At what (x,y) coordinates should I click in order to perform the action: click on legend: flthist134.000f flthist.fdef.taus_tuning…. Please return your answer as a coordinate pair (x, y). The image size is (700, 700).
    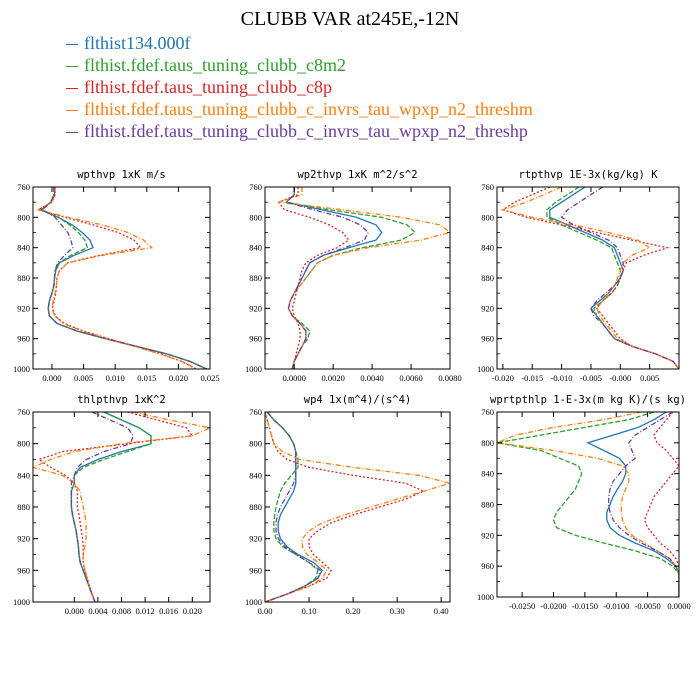
    Looking at the image, I should click on (299, 87).